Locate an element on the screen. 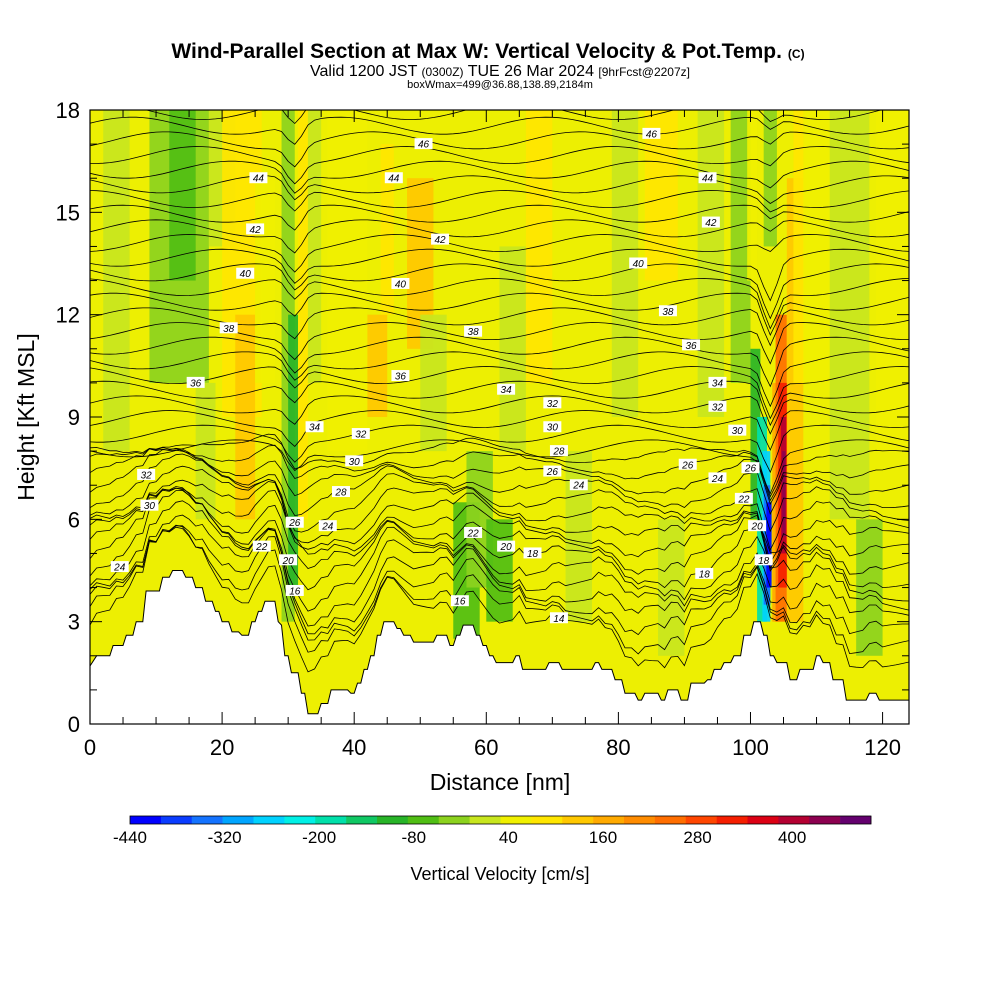 The width and height of the screenshot is (1000, 1000). x-tick-label: 40 is located at coordinates (354, 747).